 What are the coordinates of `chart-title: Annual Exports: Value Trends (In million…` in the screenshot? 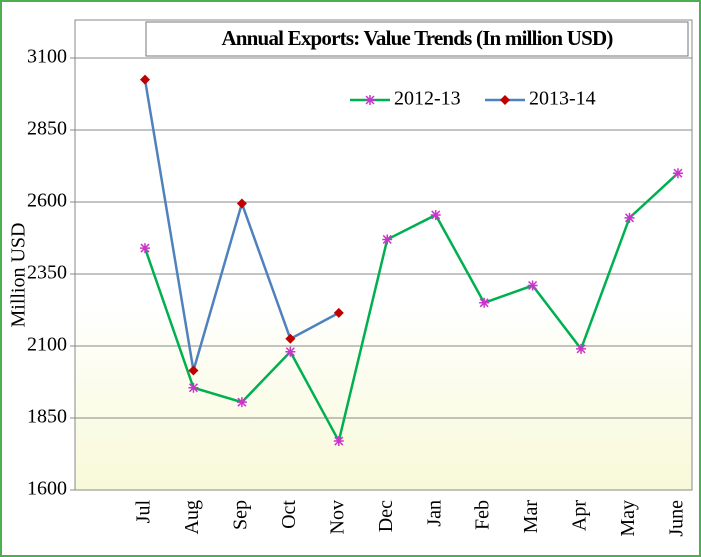 It's located at (417, 38).